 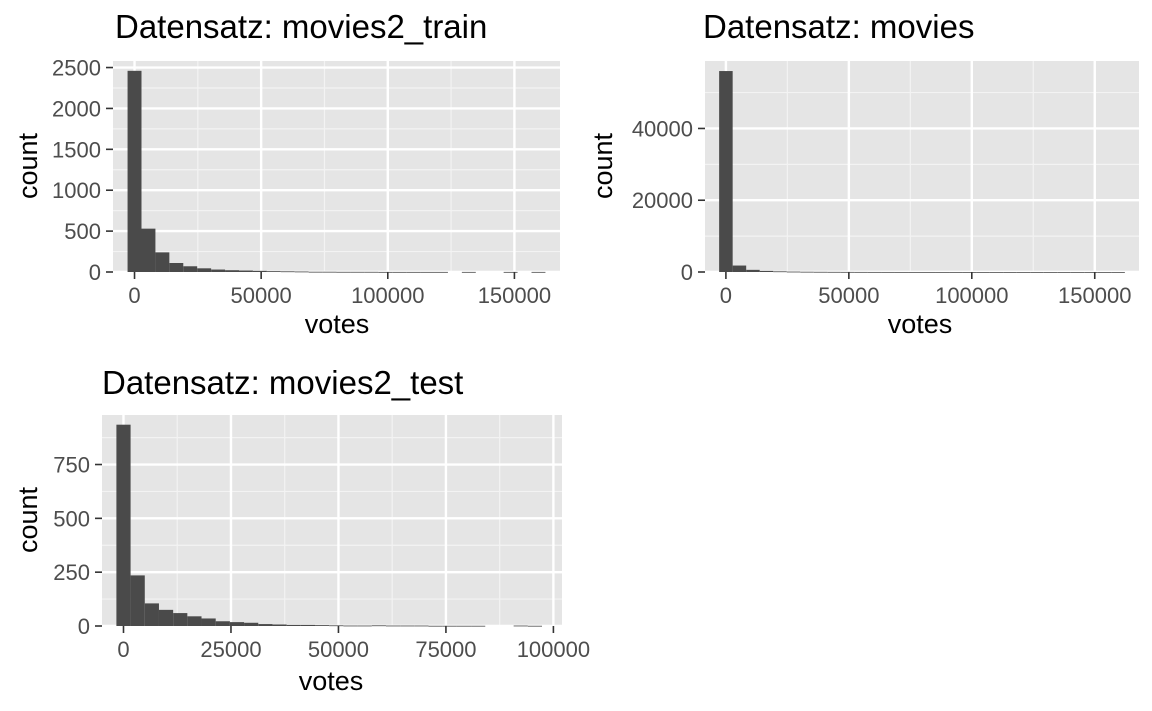 I want to click on y-tick-label: 2500, so click(x=76, y=68).